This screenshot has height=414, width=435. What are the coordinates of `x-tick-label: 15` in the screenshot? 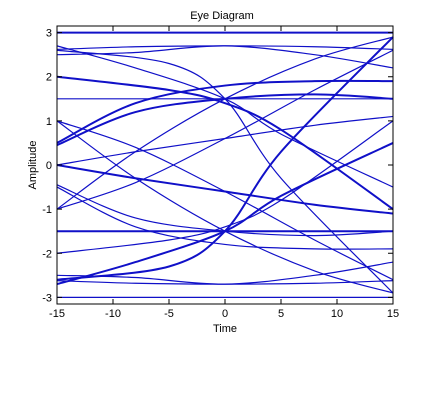 It's located at (393, 314).